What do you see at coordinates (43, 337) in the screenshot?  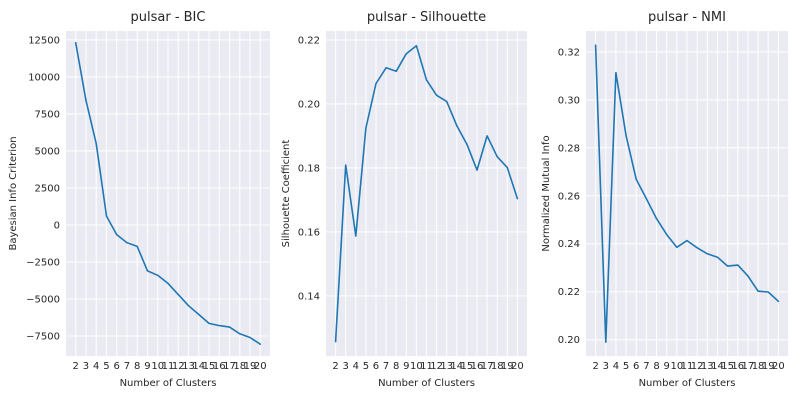 I see `y-tick-label: −7500` at bounding box center [43, 337].